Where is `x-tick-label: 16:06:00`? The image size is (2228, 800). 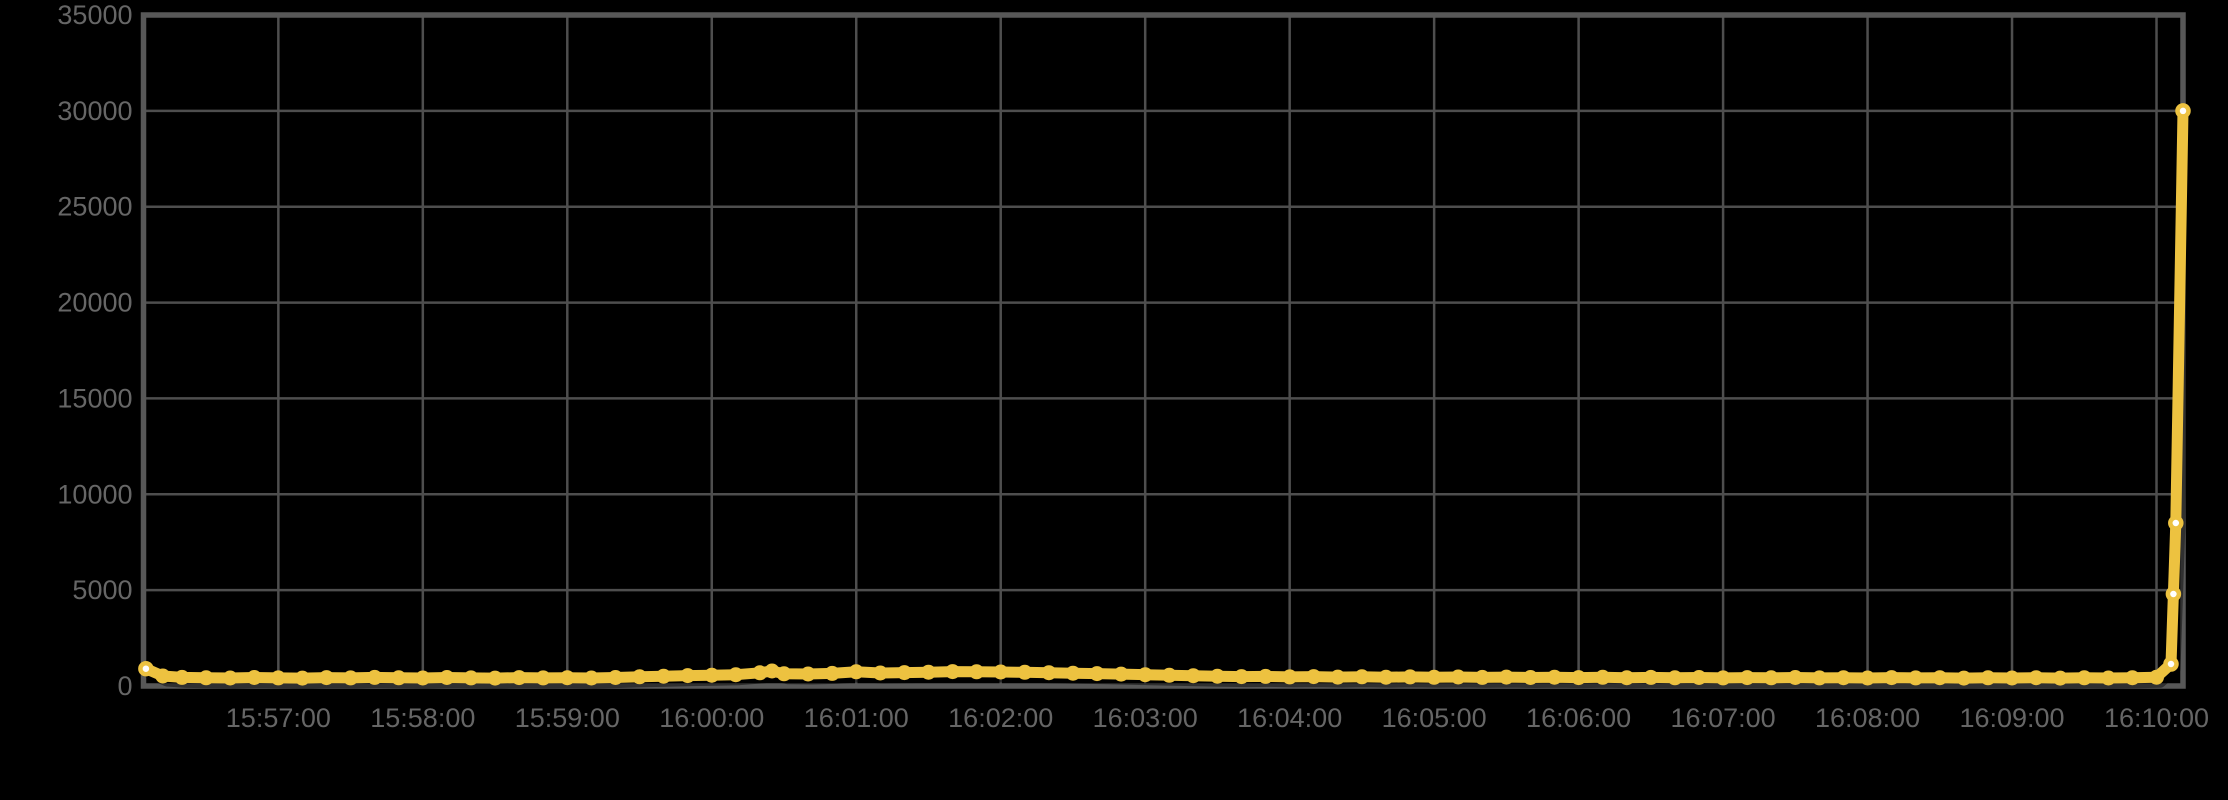 x-tick-label: 16:06:00 is located at coordinates (1578, 718).